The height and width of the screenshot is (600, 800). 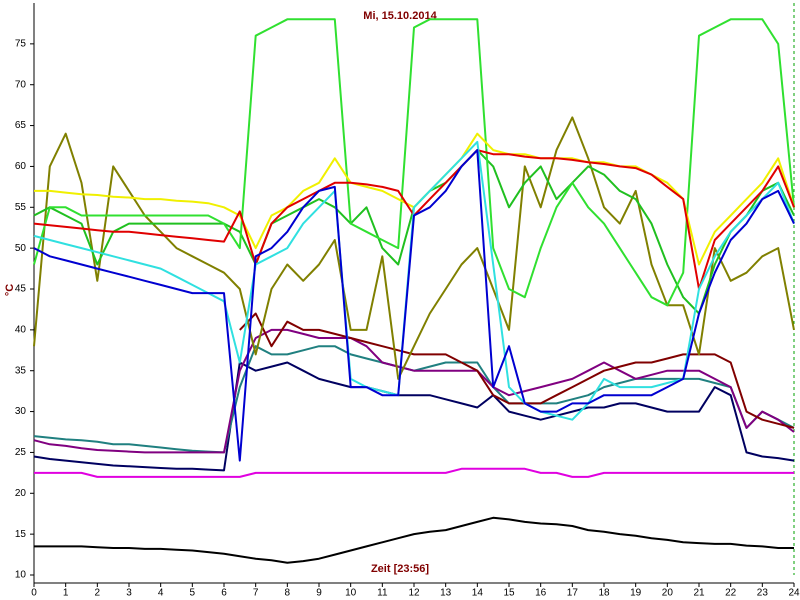 What do you see at coordinates (66, 593) in the screenshot?
I see `x-tick-label: 1` at bounding box center [66, 593].